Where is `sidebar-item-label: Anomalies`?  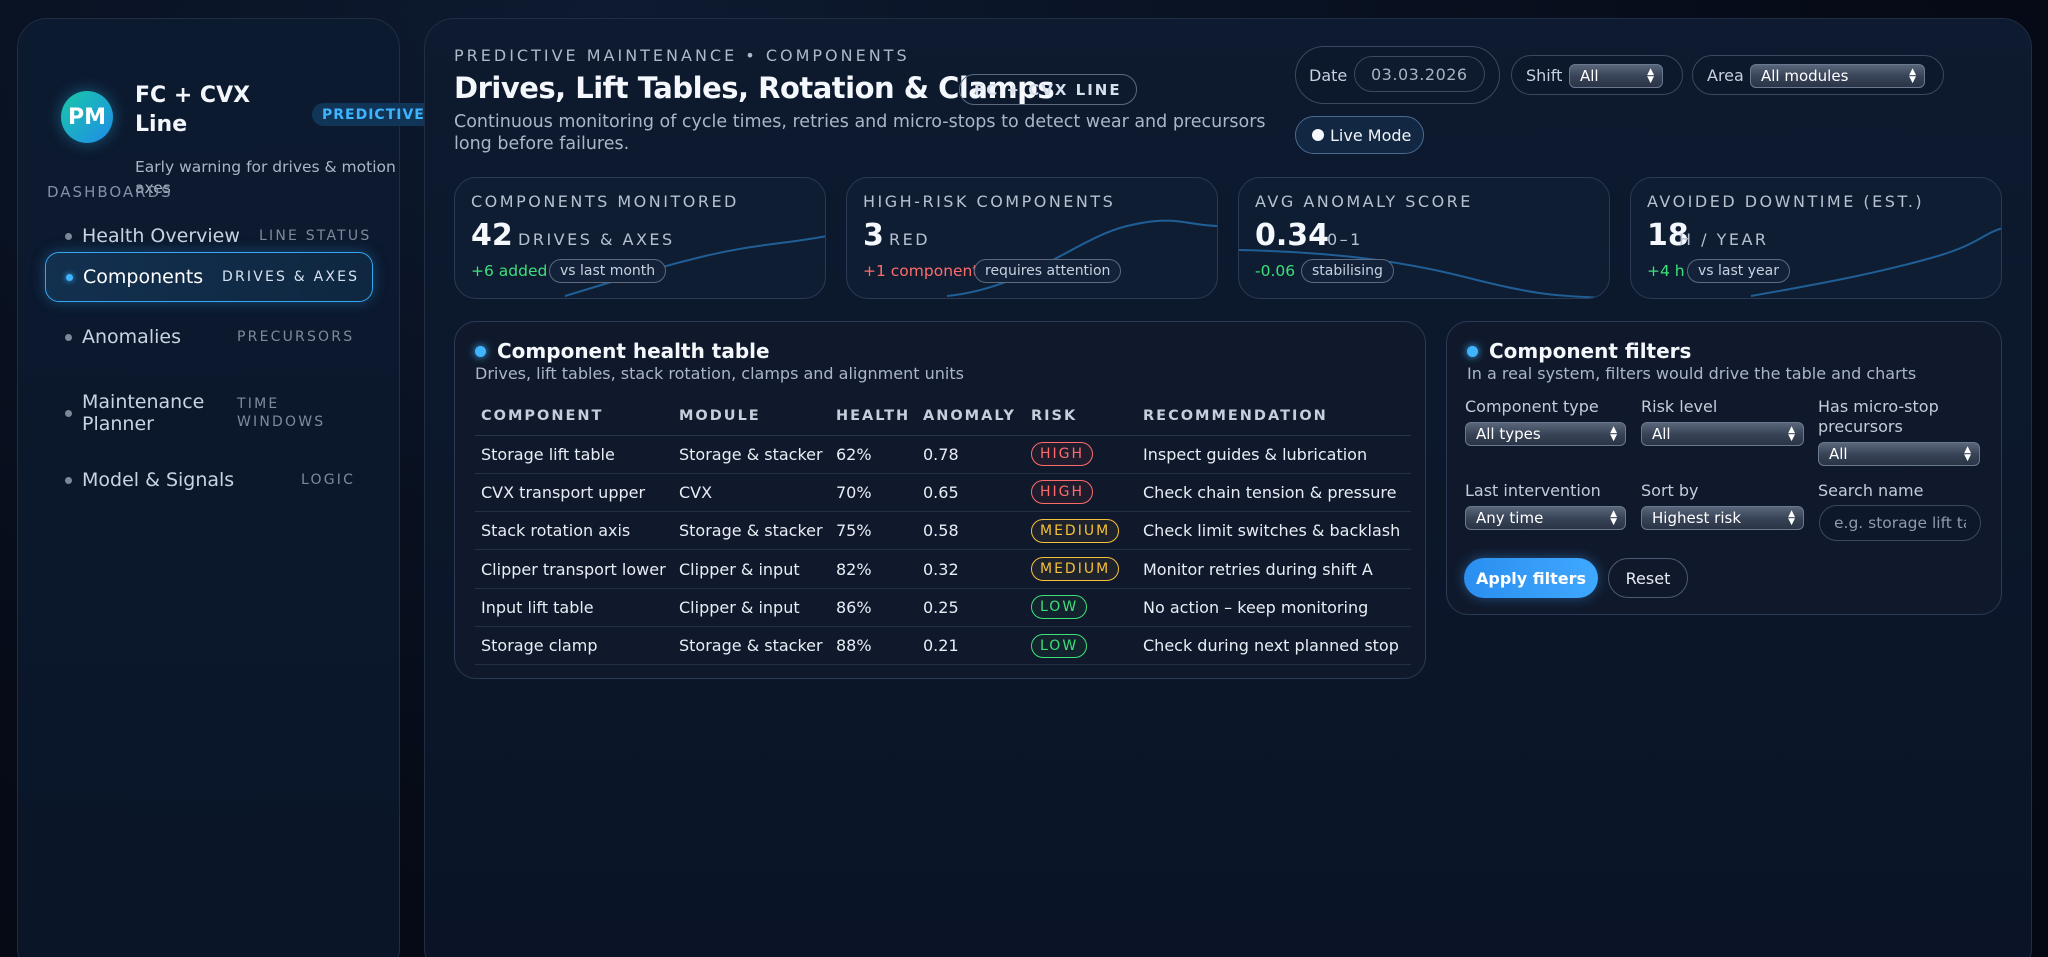 sidebar-item-label: Anomalies is located at coordinates (131, 337).